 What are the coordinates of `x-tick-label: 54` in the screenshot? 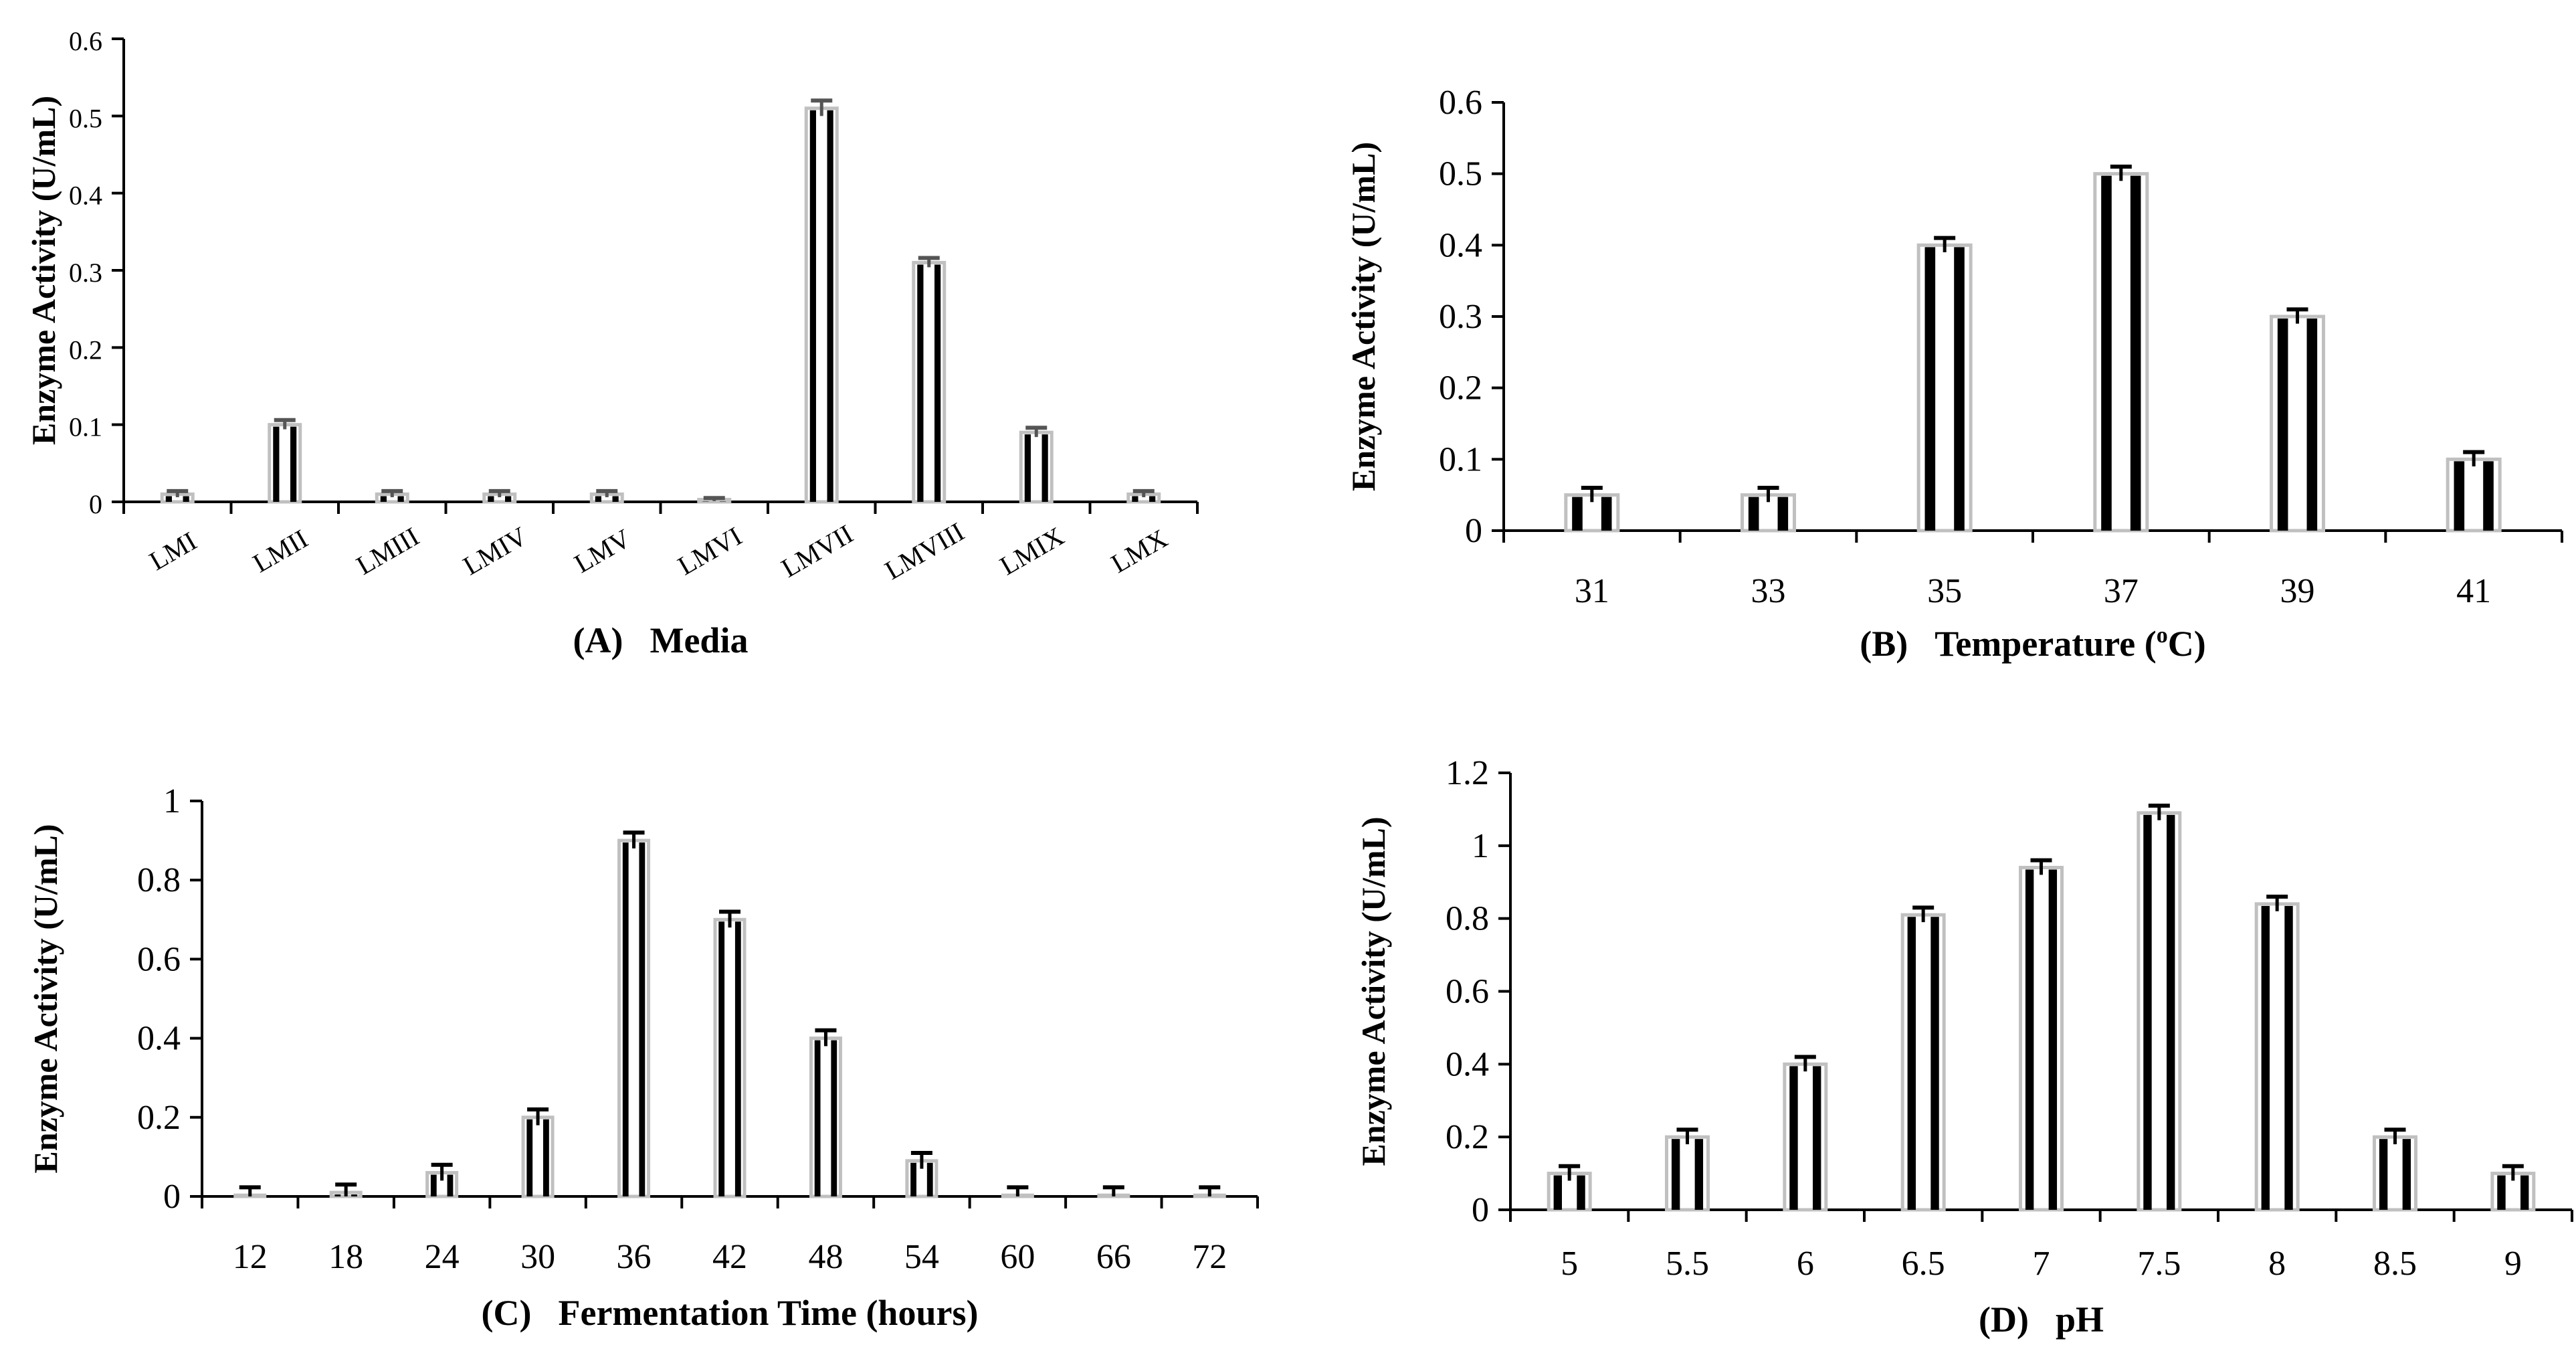 It's located at (921, 1257).